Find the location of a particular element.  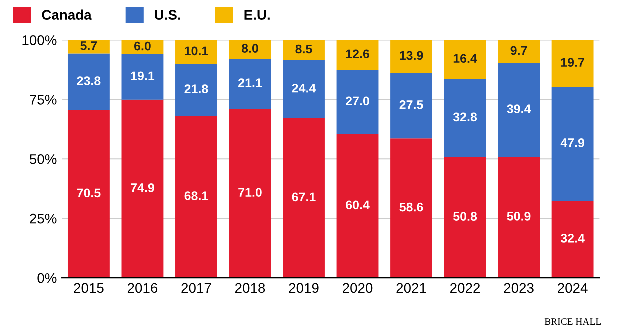

x-tick-label: 2020 is located at coordinates (358, 288).